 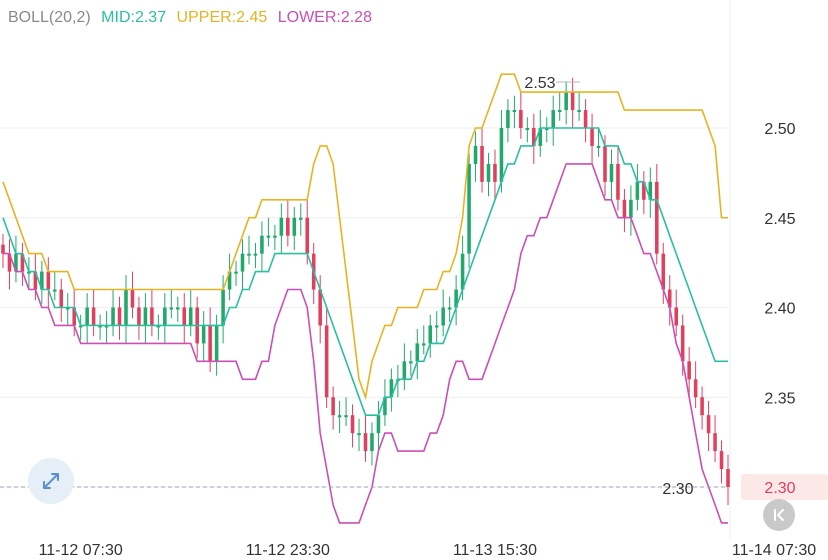 What do you see at coordinates (134, 17) in the screenshot?
I see `legend-mid: MID:2.37` at bounding box center [134, 17].